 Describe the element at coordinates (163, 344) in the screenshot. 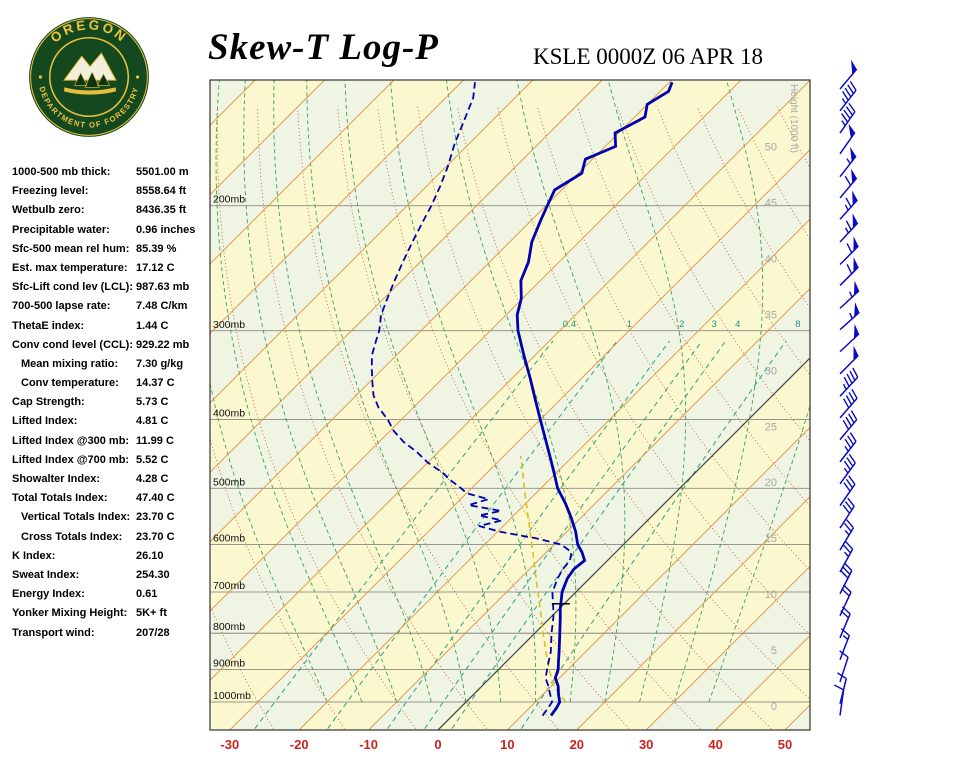

I see `index-value: 929.22 mb` at that location.